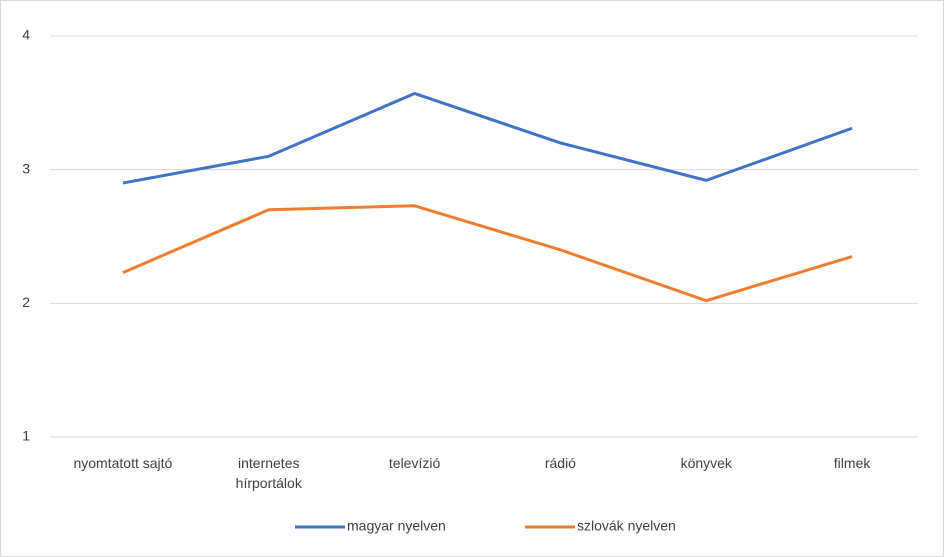  Describe the element at coordinates (268, 473) in the screenshot. I see `x-tick-label: internetes hírportálok` at that location.